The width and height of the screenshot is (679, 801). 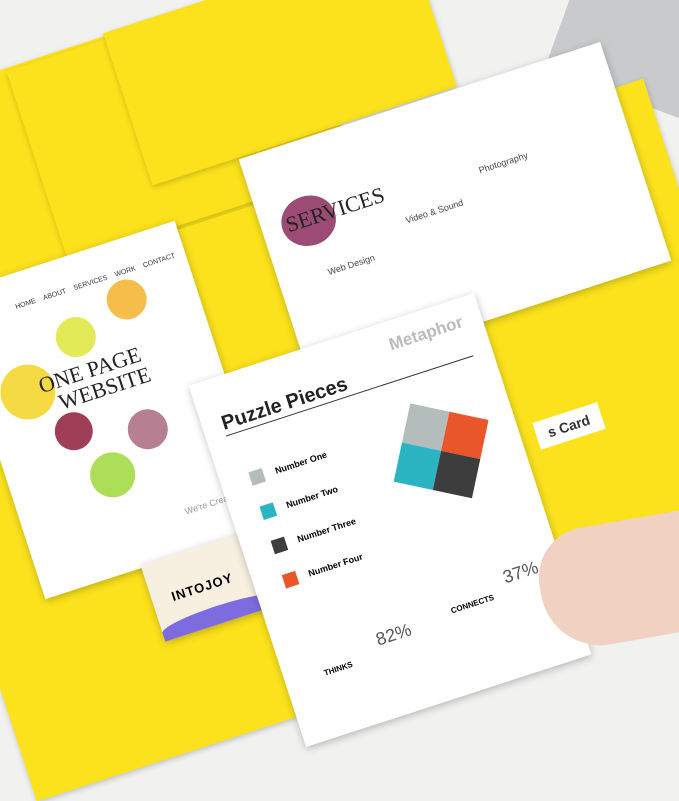 What do you see at coordinates (202, 587) in the screenshot?
I see `card-brand: INTOJOY` at bounding box center [202, 587].